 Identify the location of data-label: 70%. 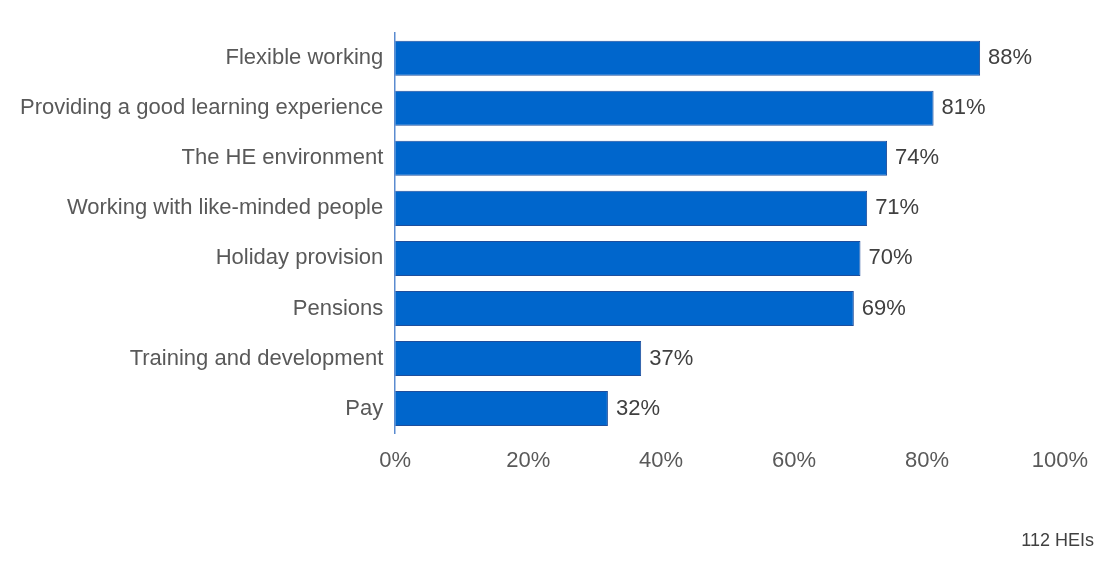
(890, 257).